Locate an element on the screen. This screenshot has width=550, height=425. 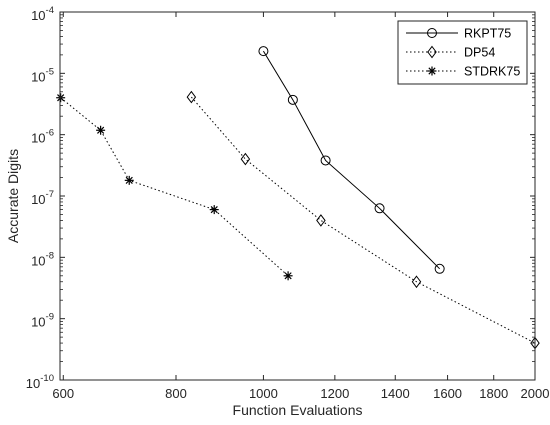
legend-item: DP54 is located at coordinates (450, 53).